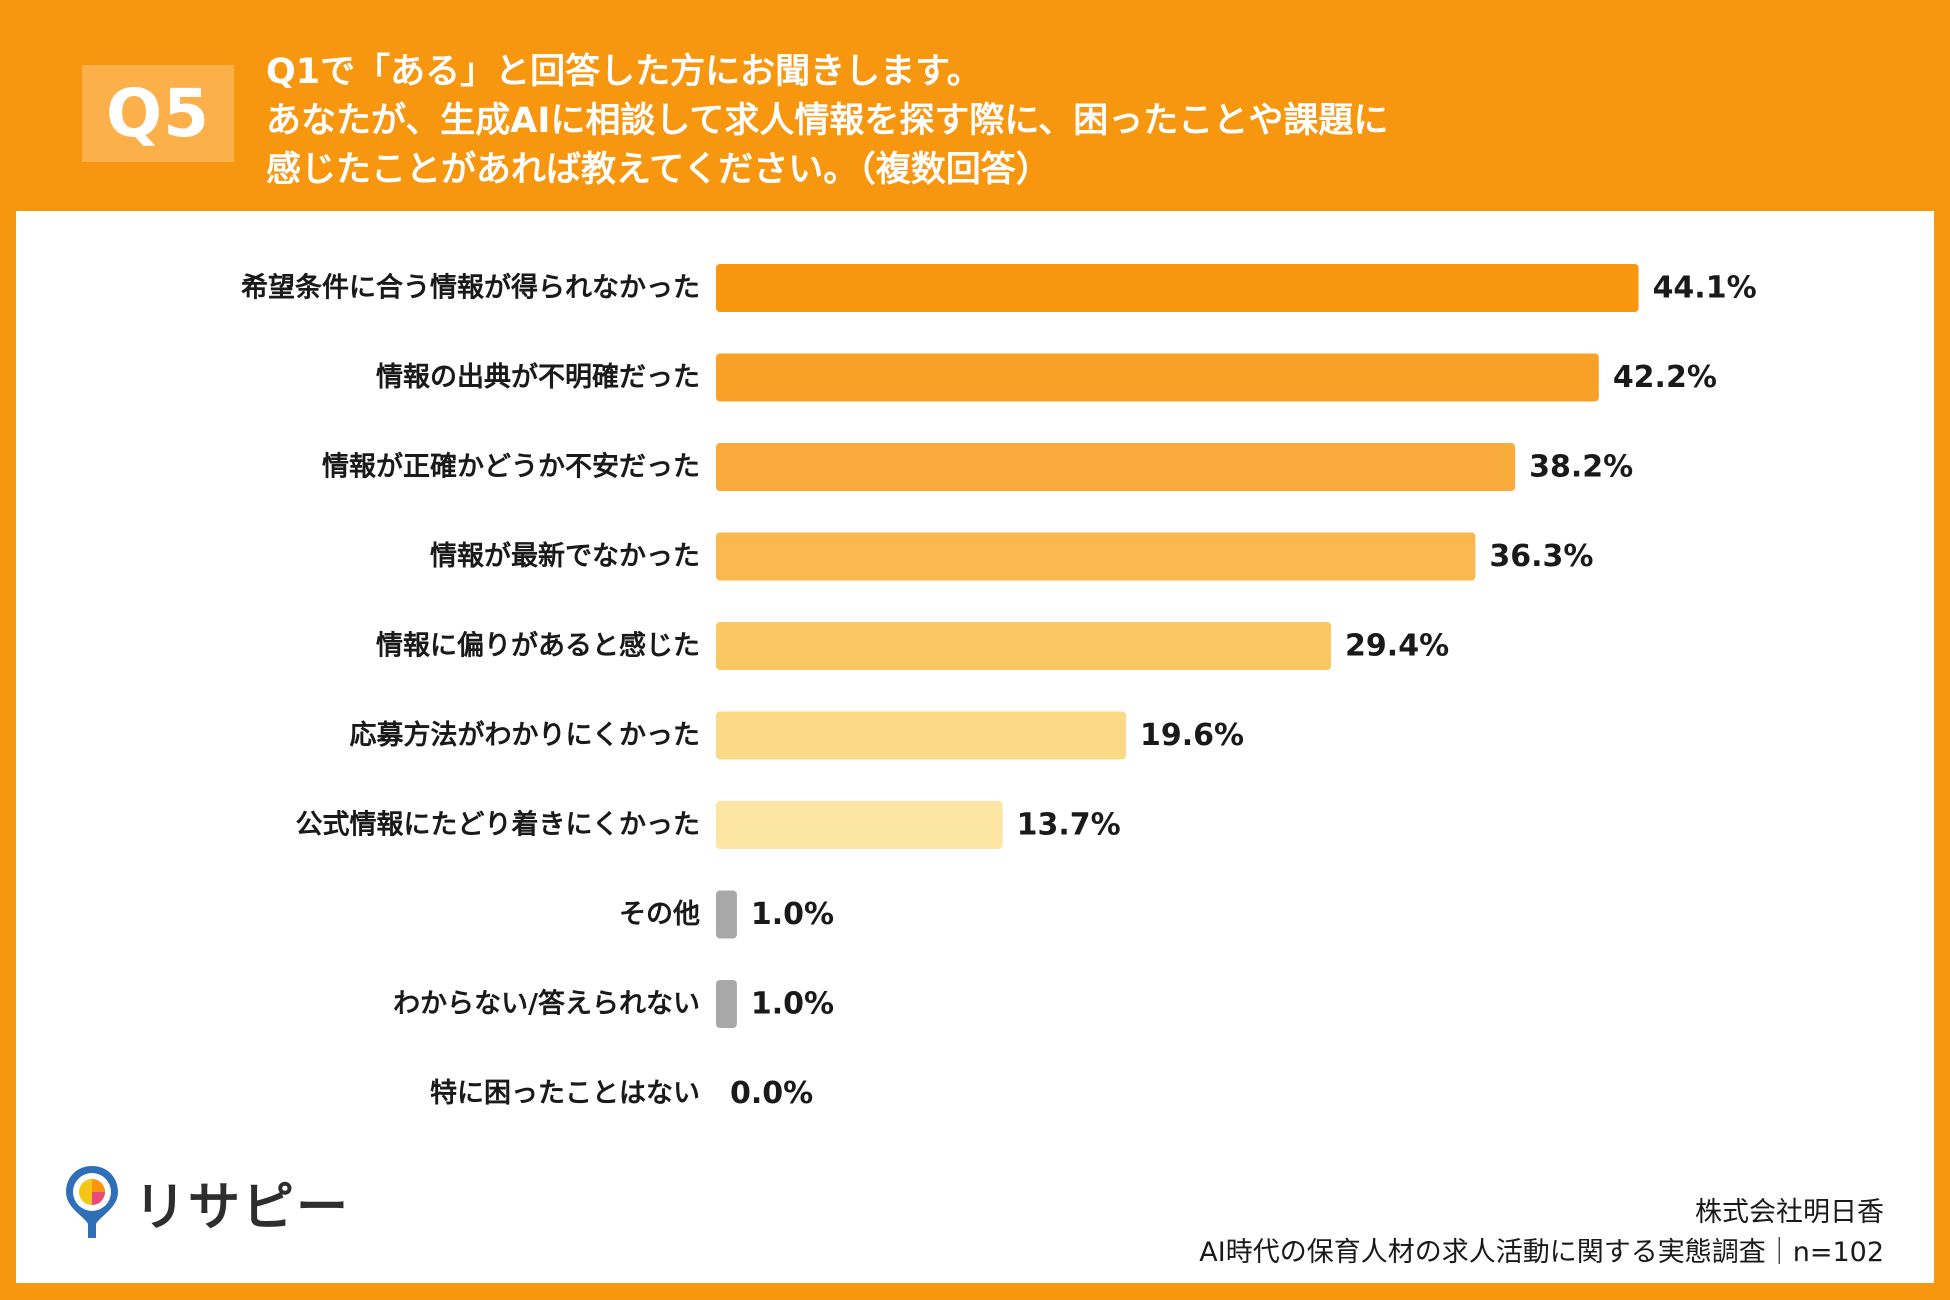 The width and height of the screenshot is (1950, 1300). What do you see at coordinates (658, 170) in the screenshot?
I see `question-line-3: 感じたことがあれば教えてください。（複数回答）` at bounding box center [658, 170].